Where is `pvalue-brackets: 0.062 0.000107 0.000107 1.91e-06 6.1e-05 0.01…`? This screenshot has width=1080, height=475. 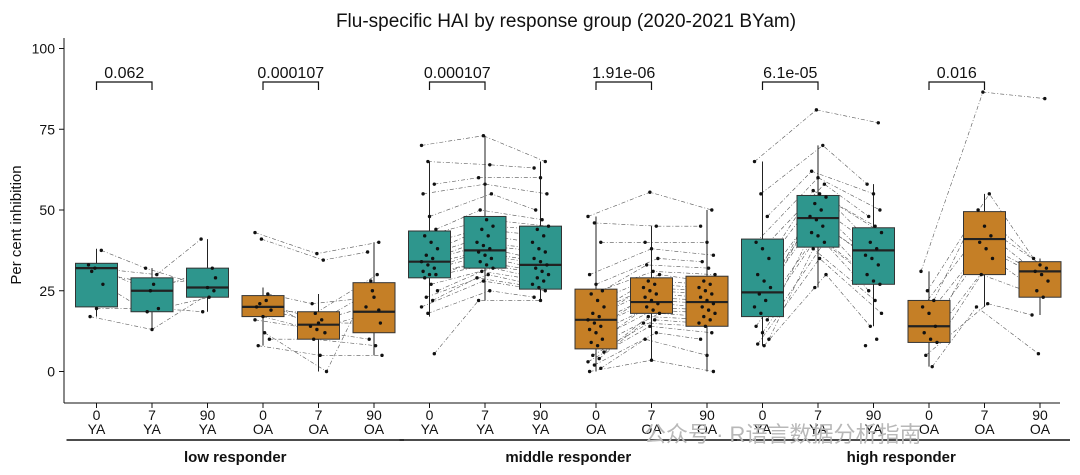 pvalue-brackets: 0.062 0.000107 0.000107 1.91e-06 6.1e-05 0.01… is located at coordinates (540, 77).